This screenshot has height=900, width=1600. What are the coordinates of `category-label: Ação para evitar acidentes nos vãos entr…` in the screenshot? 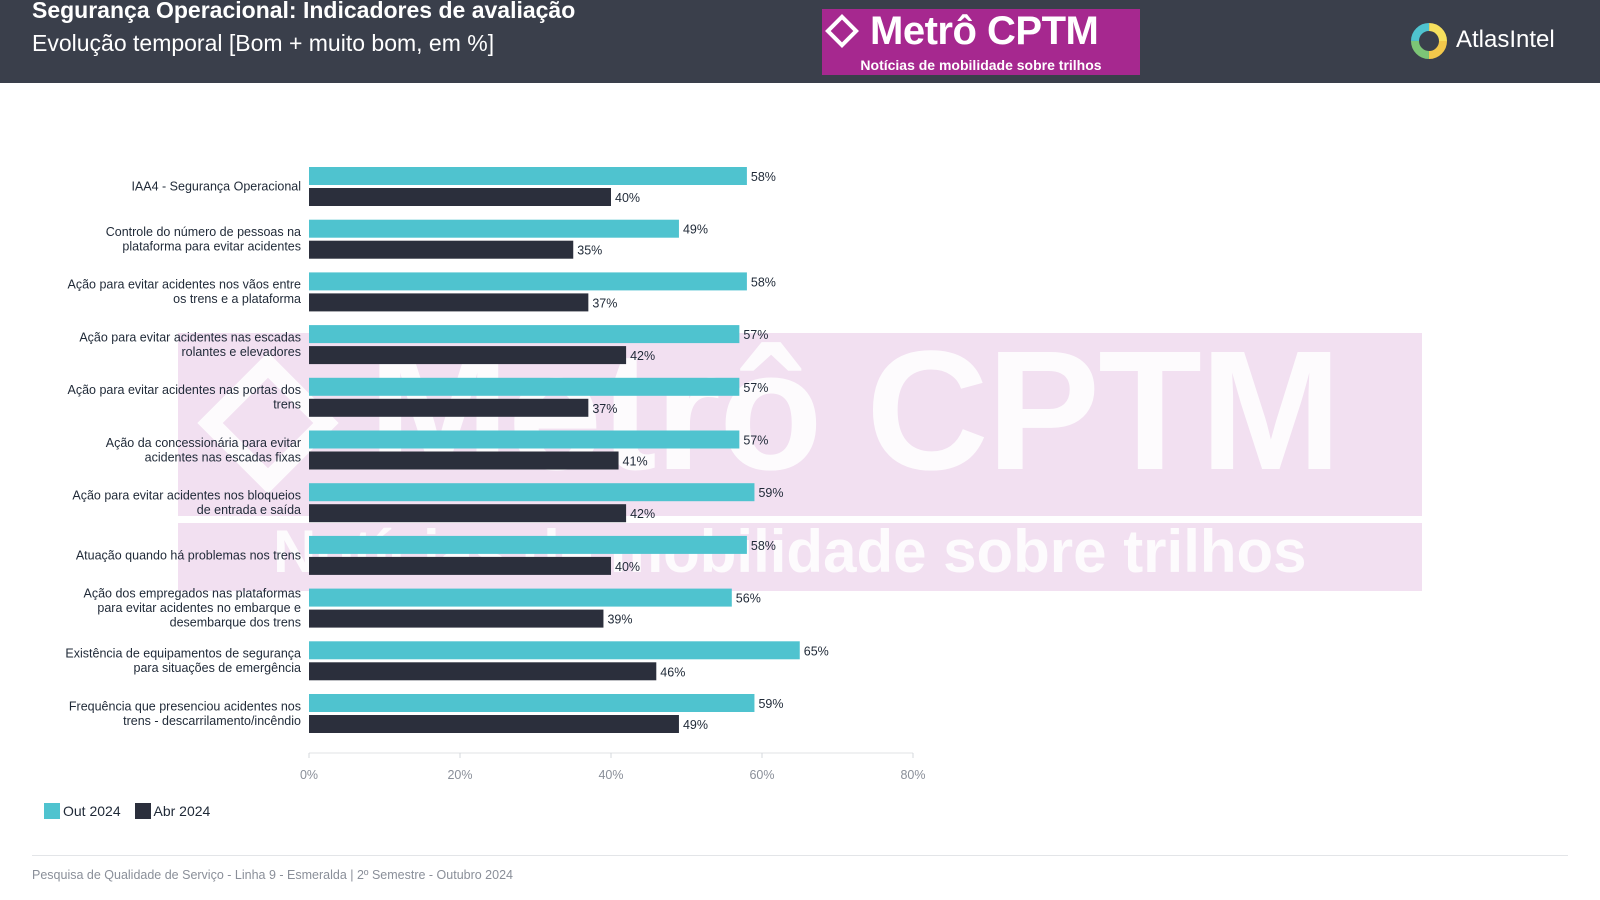 It's located at (185, 285).